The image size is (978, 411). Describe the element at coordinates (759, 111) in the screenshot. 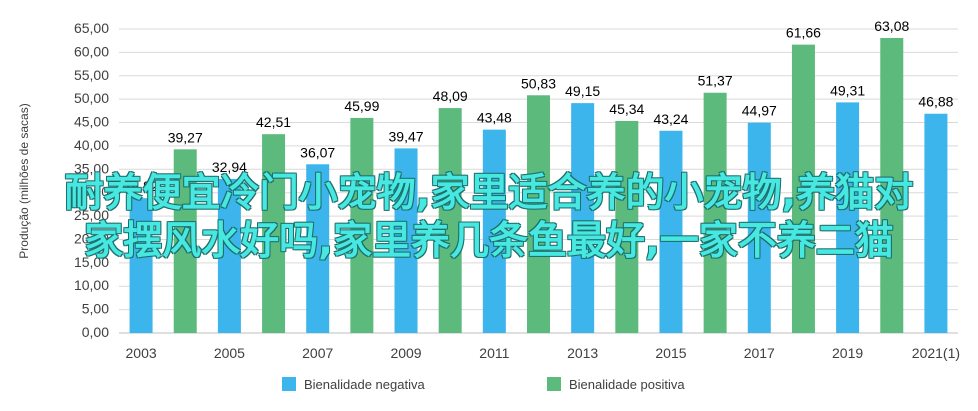

I see `data-label: 44,97` at that location.